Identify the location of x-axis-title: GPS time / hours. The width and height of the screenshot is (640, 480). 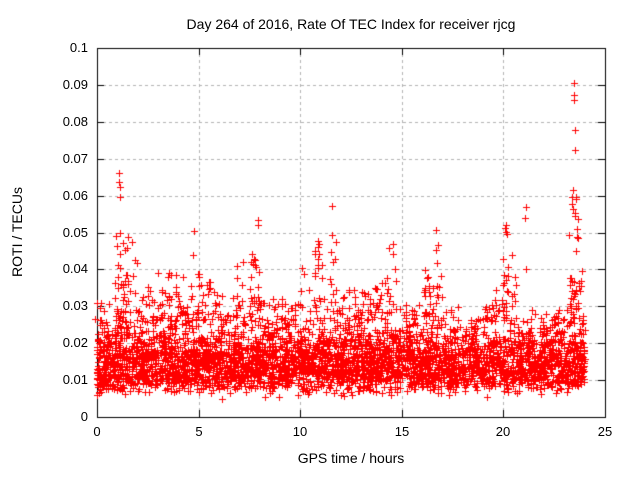
(351, 458).